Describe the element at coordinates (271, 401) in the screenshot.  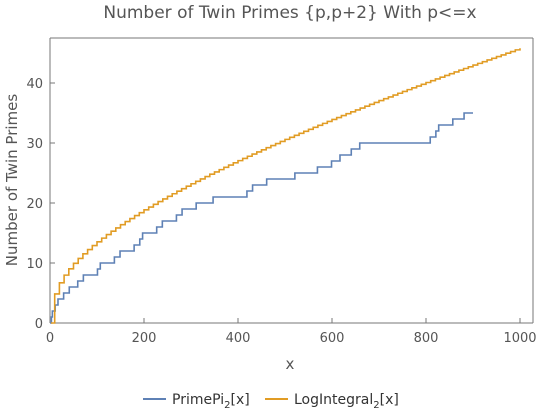
I see `legend: PrimePi2[x] LogIntegral2[x]` at that location.